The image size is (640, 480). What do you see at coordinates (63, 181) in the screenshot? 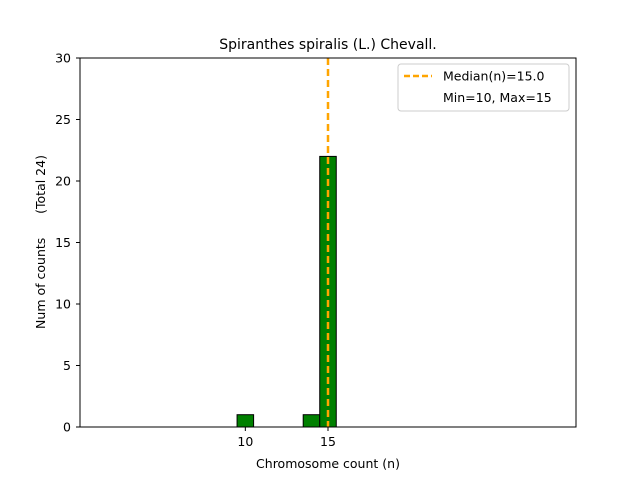
I see `y-tick-label: 20` at bounding box center [63, 181].